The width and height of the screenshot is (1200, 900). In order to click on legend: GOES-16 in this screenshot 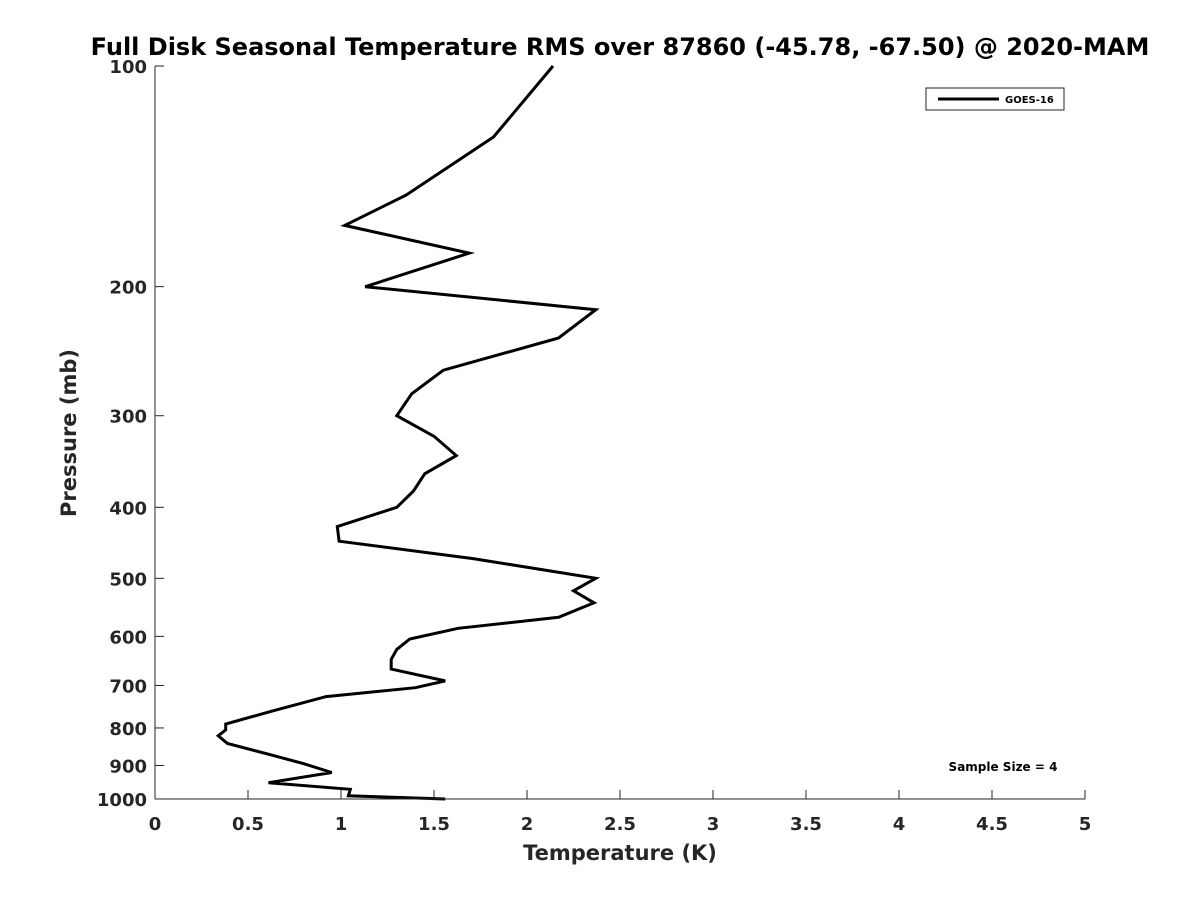, I will do `click(995, 99)`.